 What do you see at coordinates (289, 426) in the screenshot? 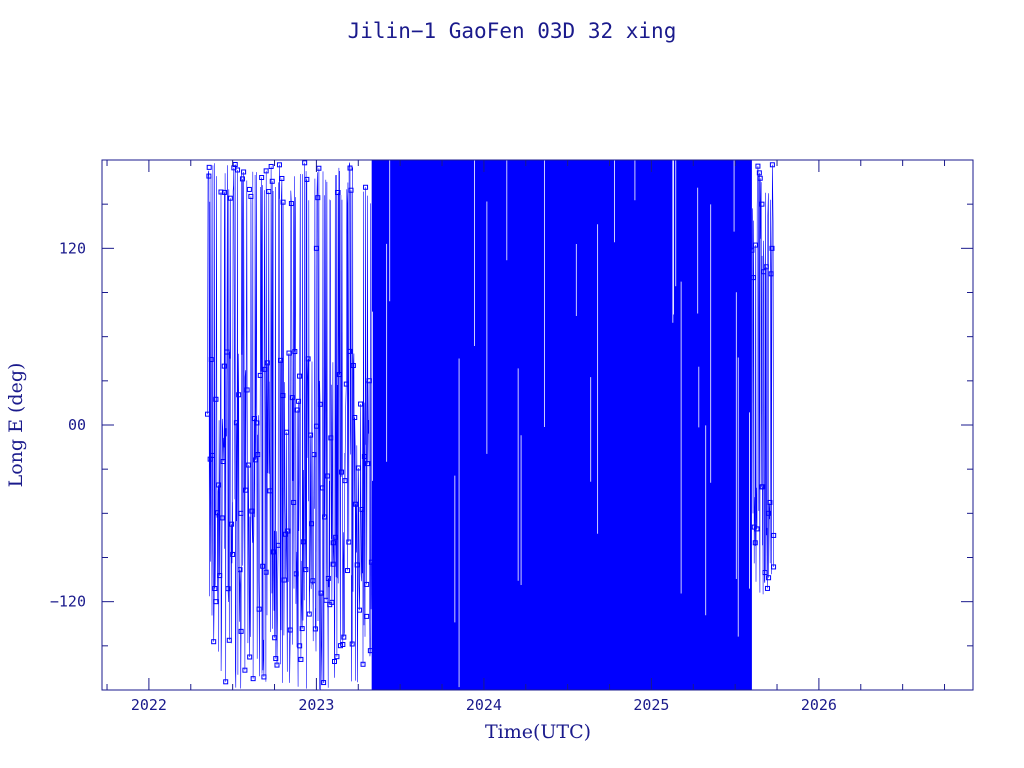
I see `data-track` at bounding box center [289, 426].